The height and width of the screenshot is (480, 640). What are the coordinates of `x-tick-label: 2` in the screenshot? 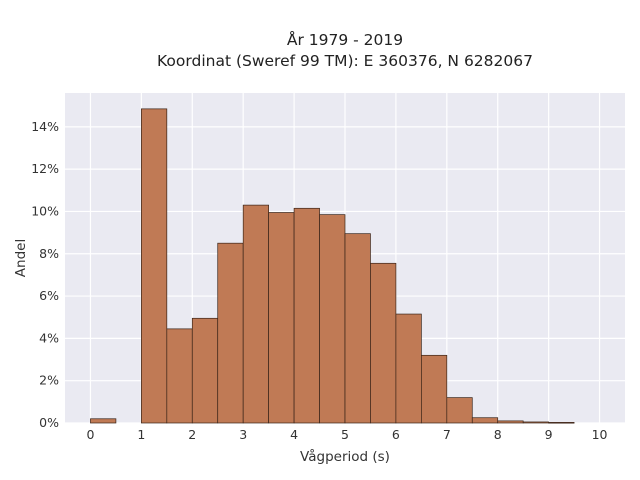 It's located at (192, 434).